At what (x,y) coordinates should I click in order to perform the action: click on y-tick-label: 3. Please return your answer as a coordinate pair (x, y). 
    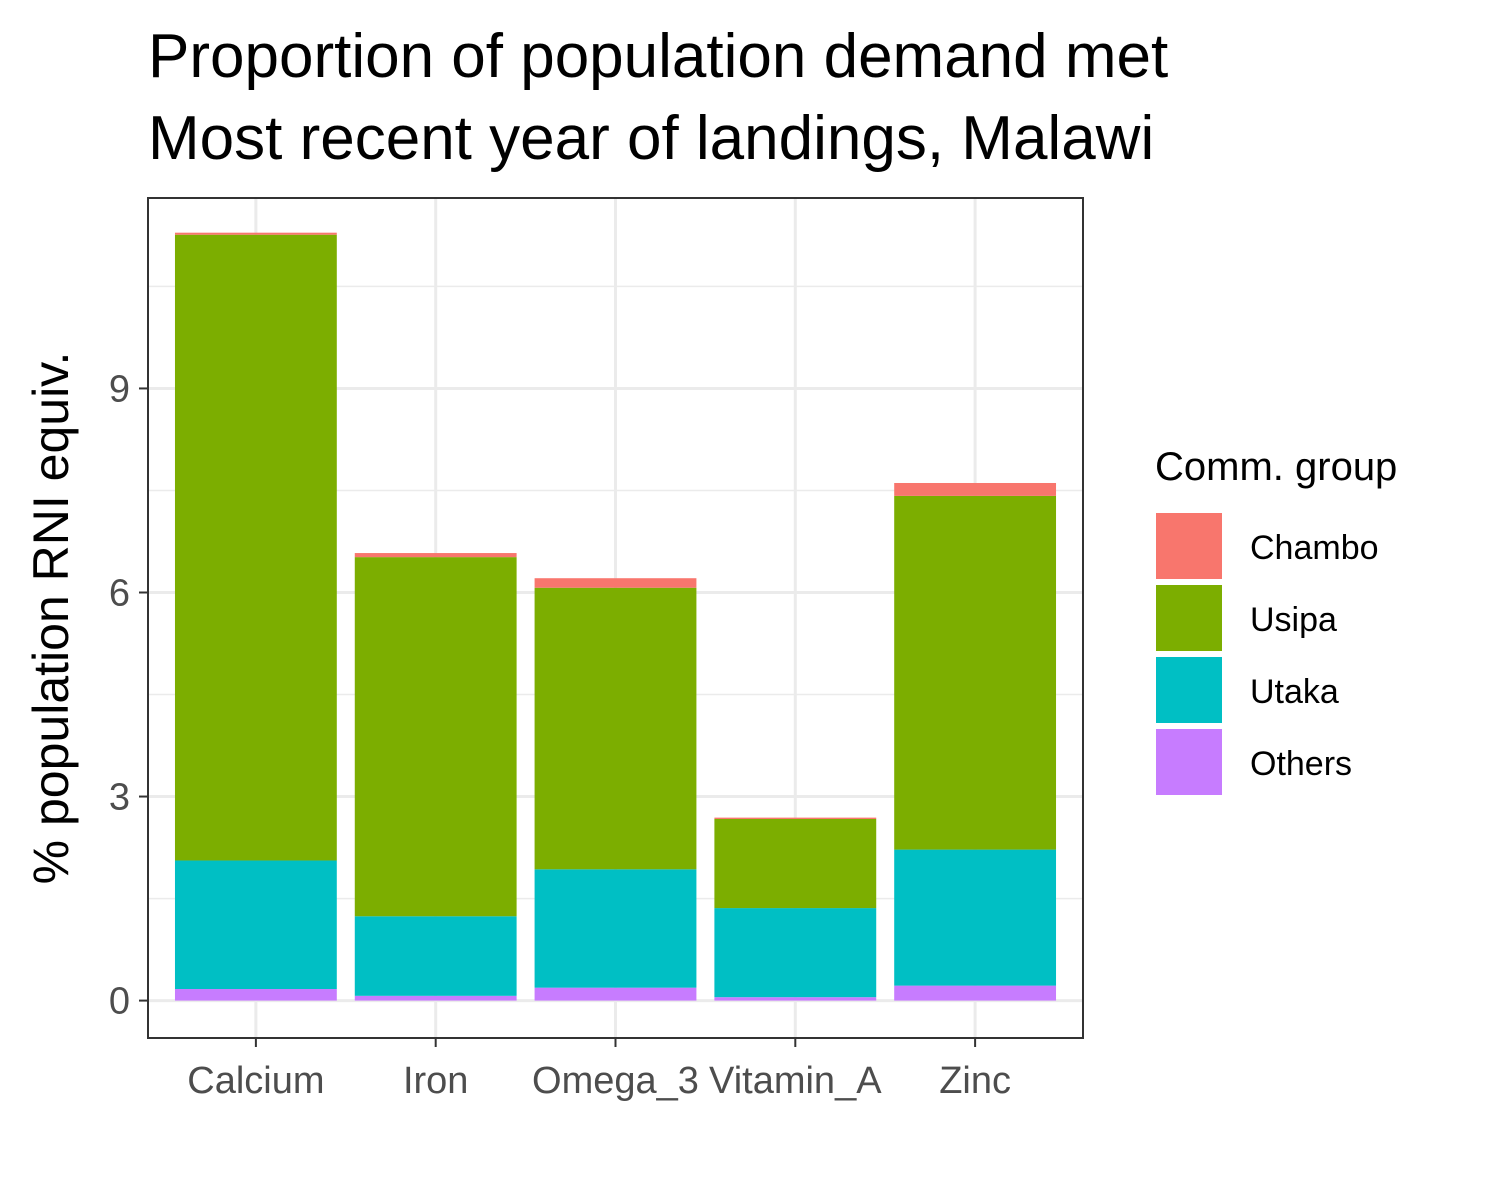
    Looking at the image, I should click on (119, 798).